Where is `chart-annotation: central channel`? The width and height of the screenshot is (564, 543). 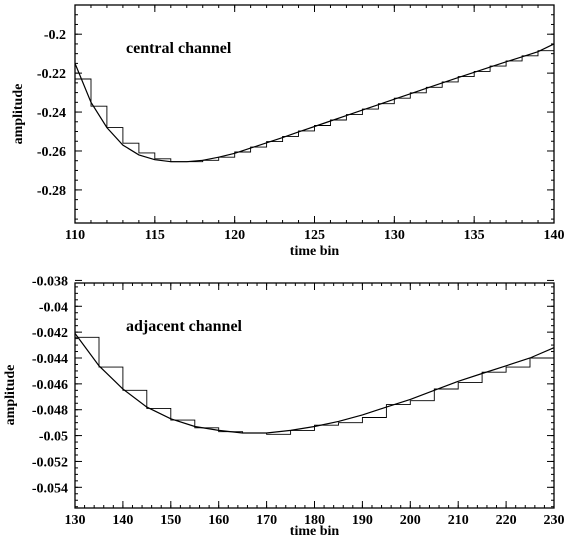 chart-annotation: central channel is located at coordinates (179, 48).